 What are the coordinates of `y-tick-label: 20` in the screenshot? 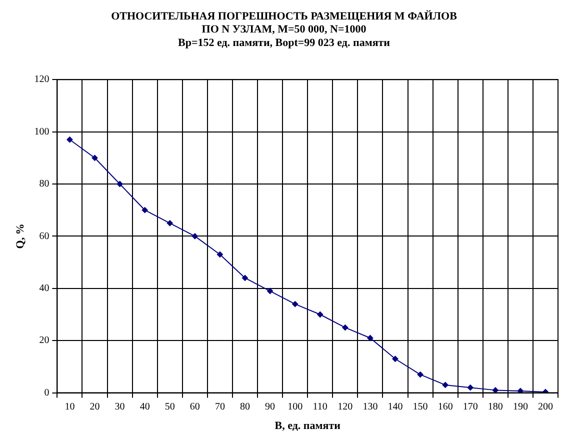 It's located at (44, 340).